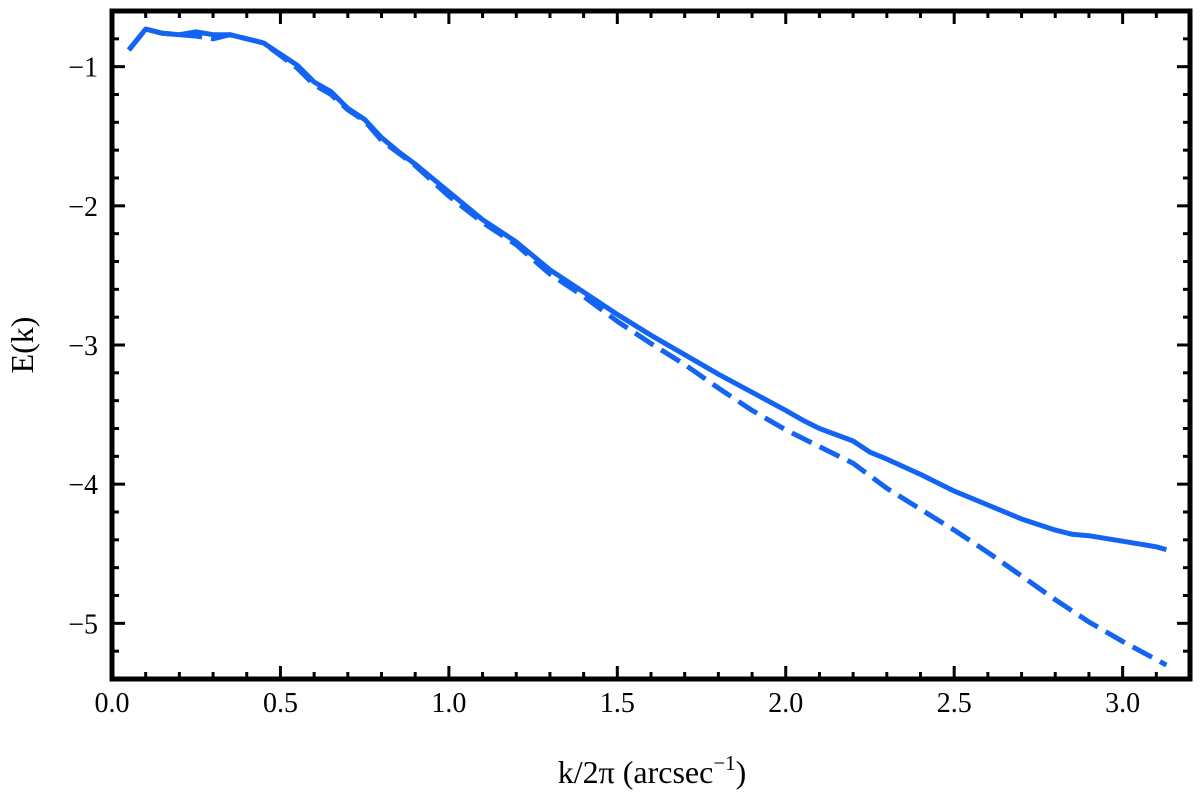 Image resolution: width=1200 pixels, height=795 pixels. I want to click on x-tick-label: 1.5, so click(617, 703).